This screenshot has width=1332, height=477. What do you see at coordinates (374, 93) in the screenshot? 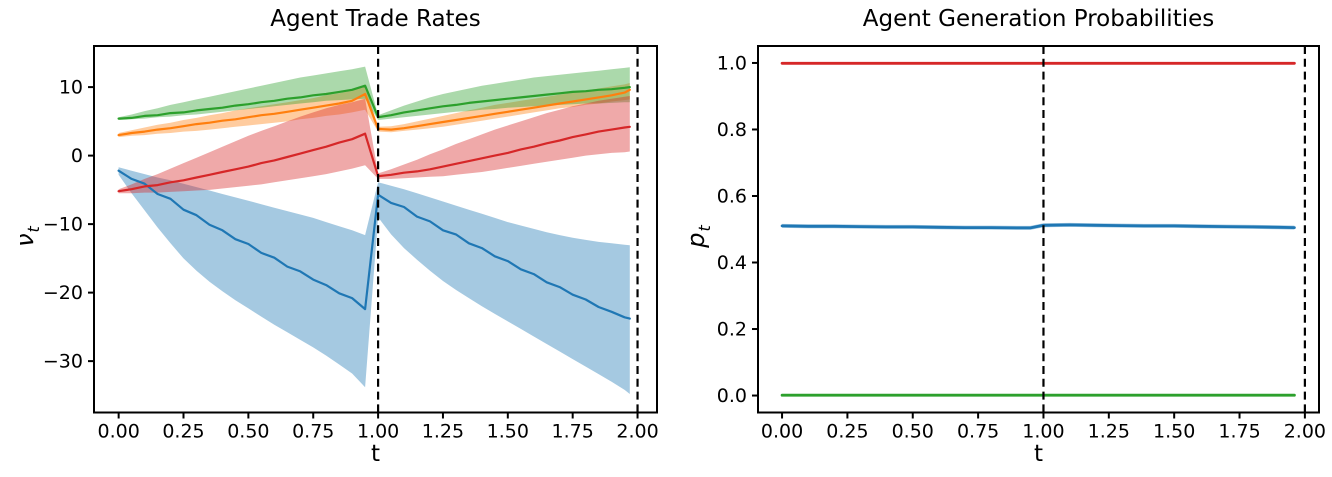
I see `green-agent-band` at bounding box center [374, 93].